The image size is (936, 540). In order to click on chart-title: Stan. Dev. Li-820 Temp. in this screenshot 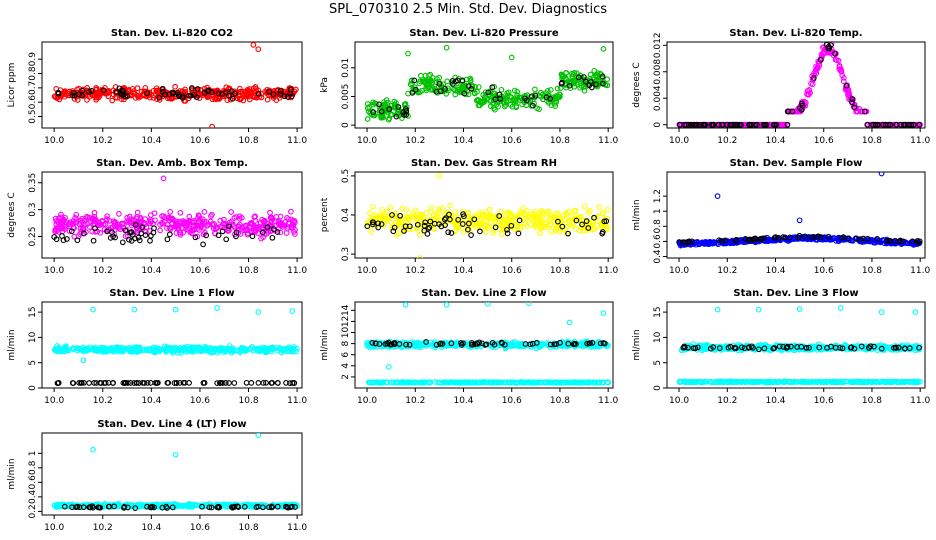, I will do `click(795, 33)`.